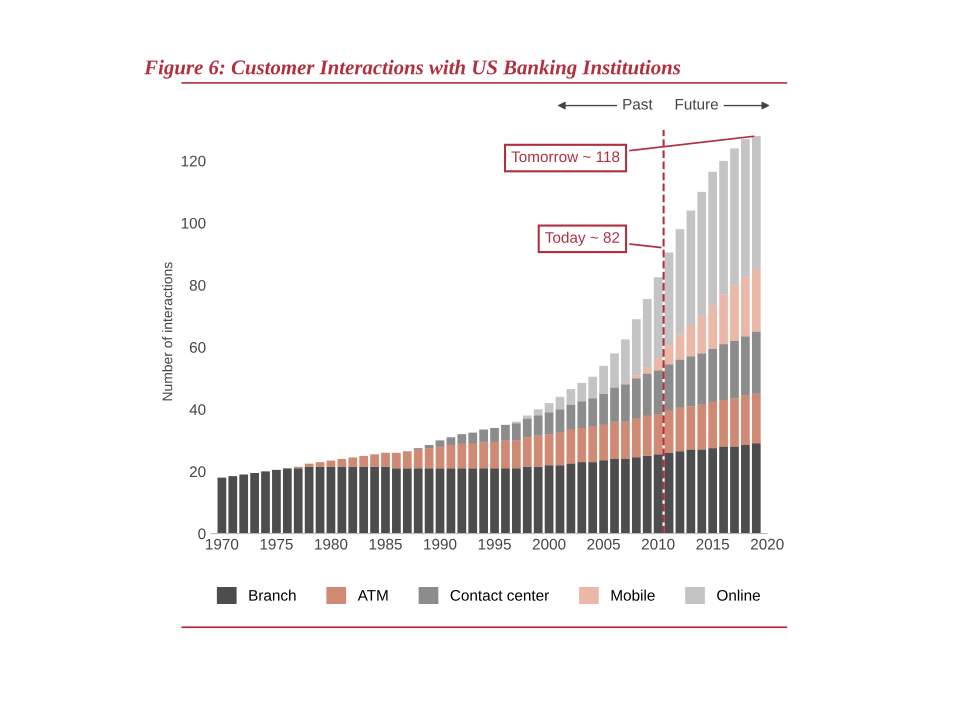  What do you see at coordinates (412, 69) in the screenshot?
I see `chart-title: Figure 6: Customer Interactions with US Banking Institutions` at bounding box center [412, 69].